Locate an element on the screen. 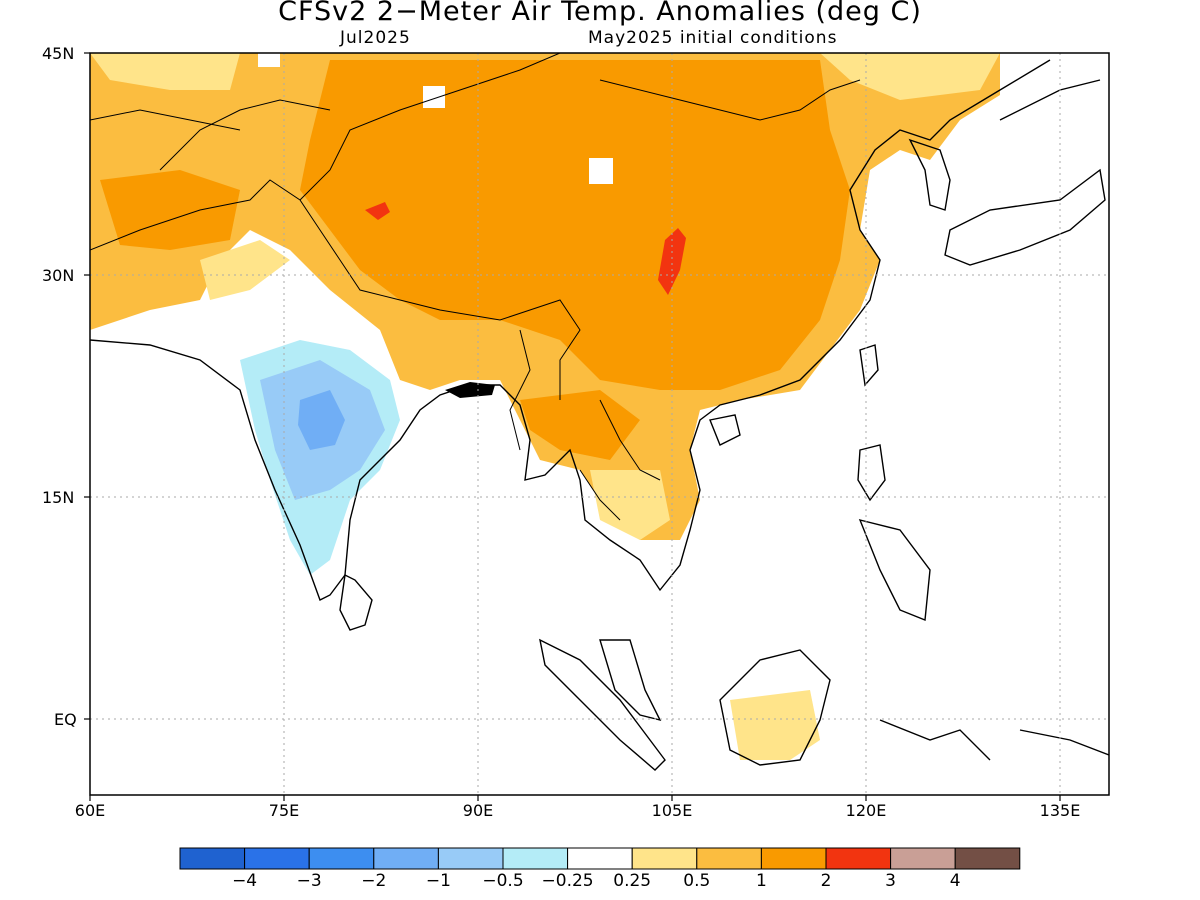  colorbar is located at coordinates (600, 858).